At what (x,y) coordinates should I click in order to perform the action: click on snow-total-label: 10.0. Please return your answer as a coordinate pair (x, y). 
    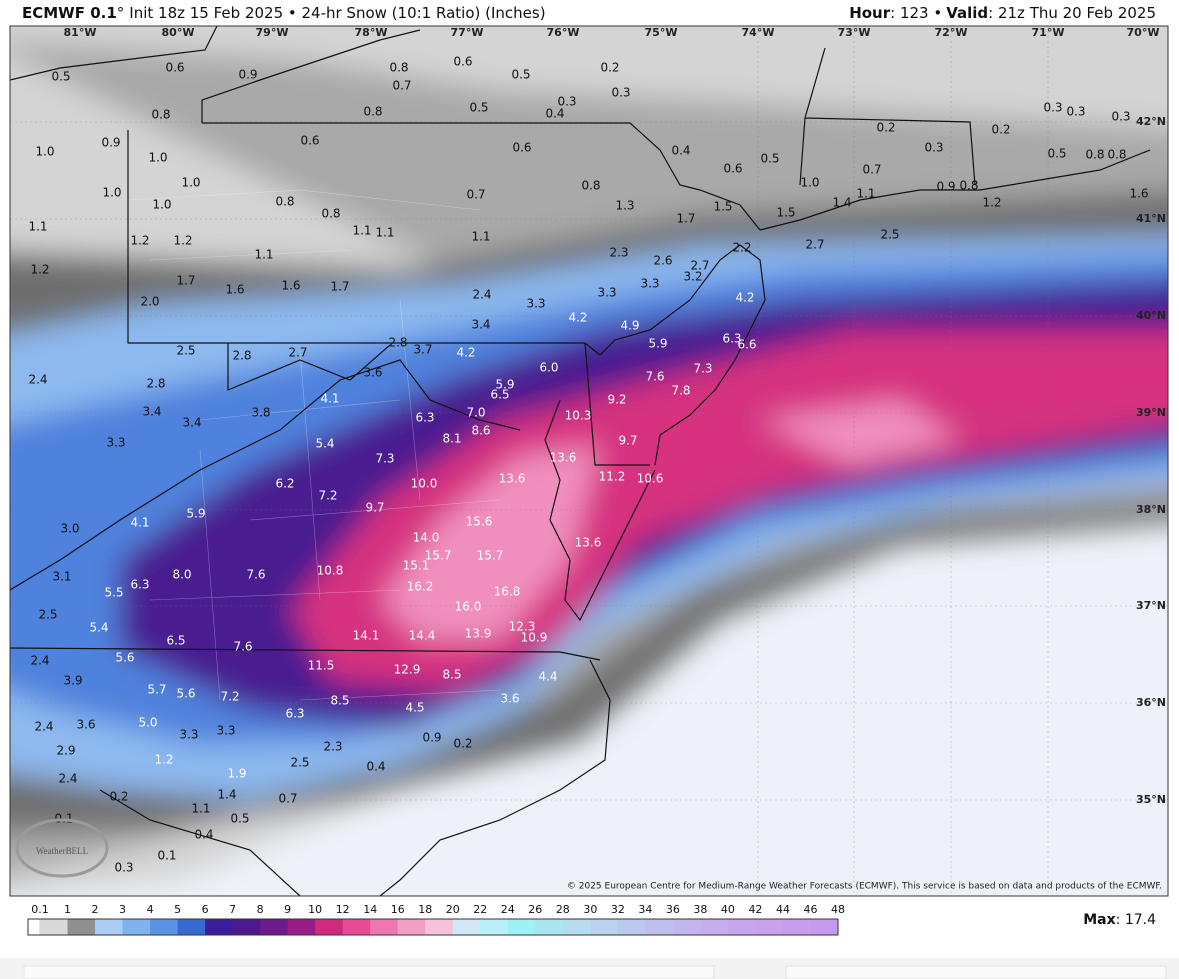
    Looking at the image, I should click on (424, 484).